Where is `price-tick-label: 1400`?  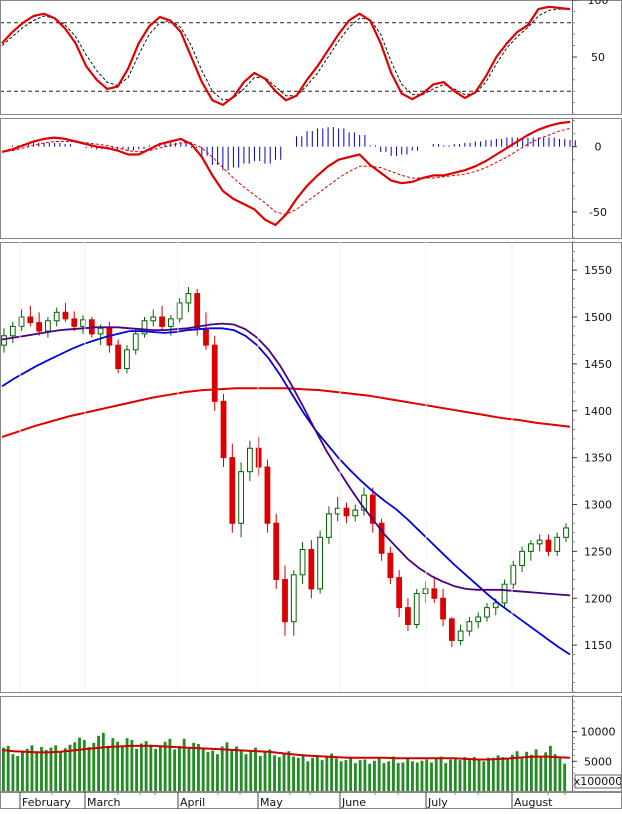
price-tick-label: 1400 is located at coordinates (598, 411).